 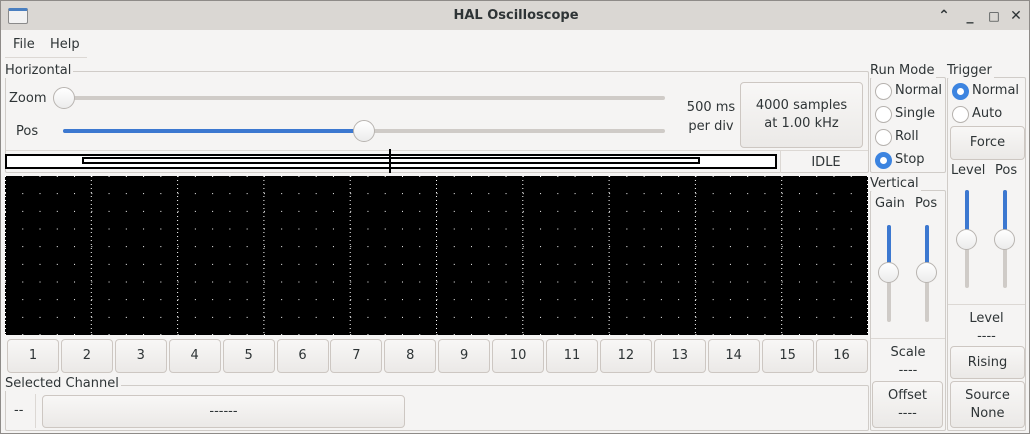 What do you see at coordinates (907, 136) in the screenshot?
I see `run-mode-label-roll: Roll` at bounding box center [907, 136].